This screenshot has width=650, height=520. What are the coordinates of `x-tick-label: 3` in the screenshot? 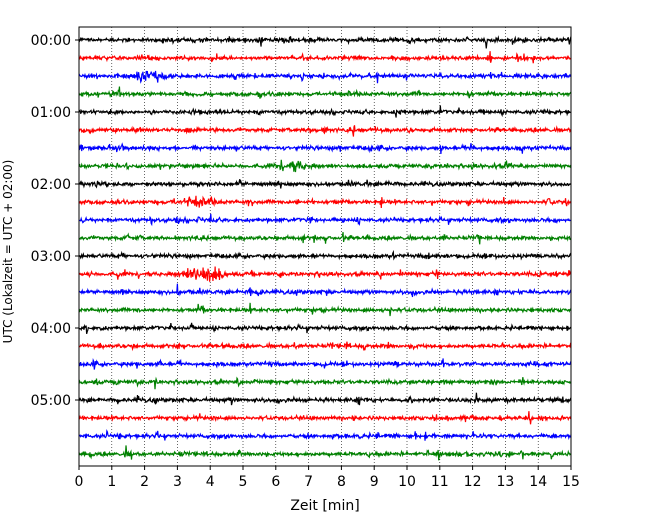 It's located at (177, 482).